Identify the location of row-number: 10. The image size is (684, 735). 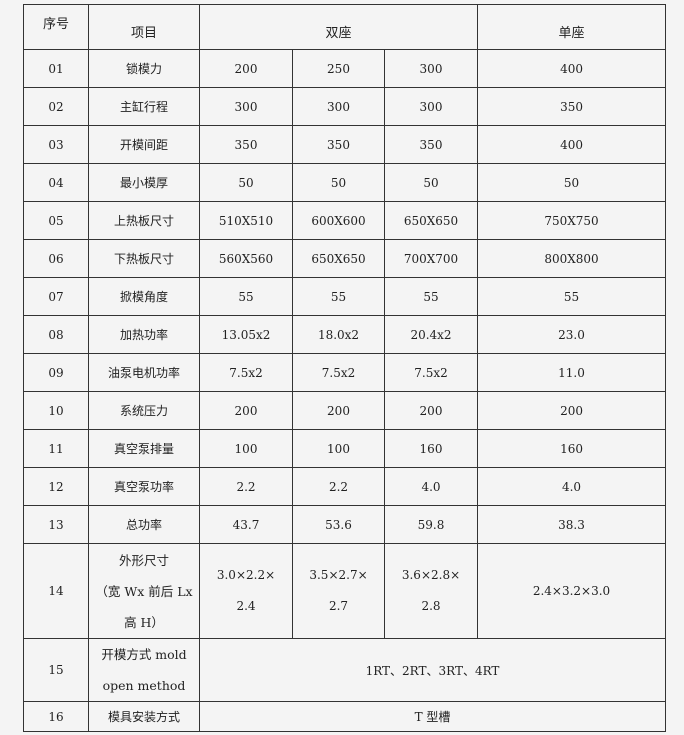
(56, 410).